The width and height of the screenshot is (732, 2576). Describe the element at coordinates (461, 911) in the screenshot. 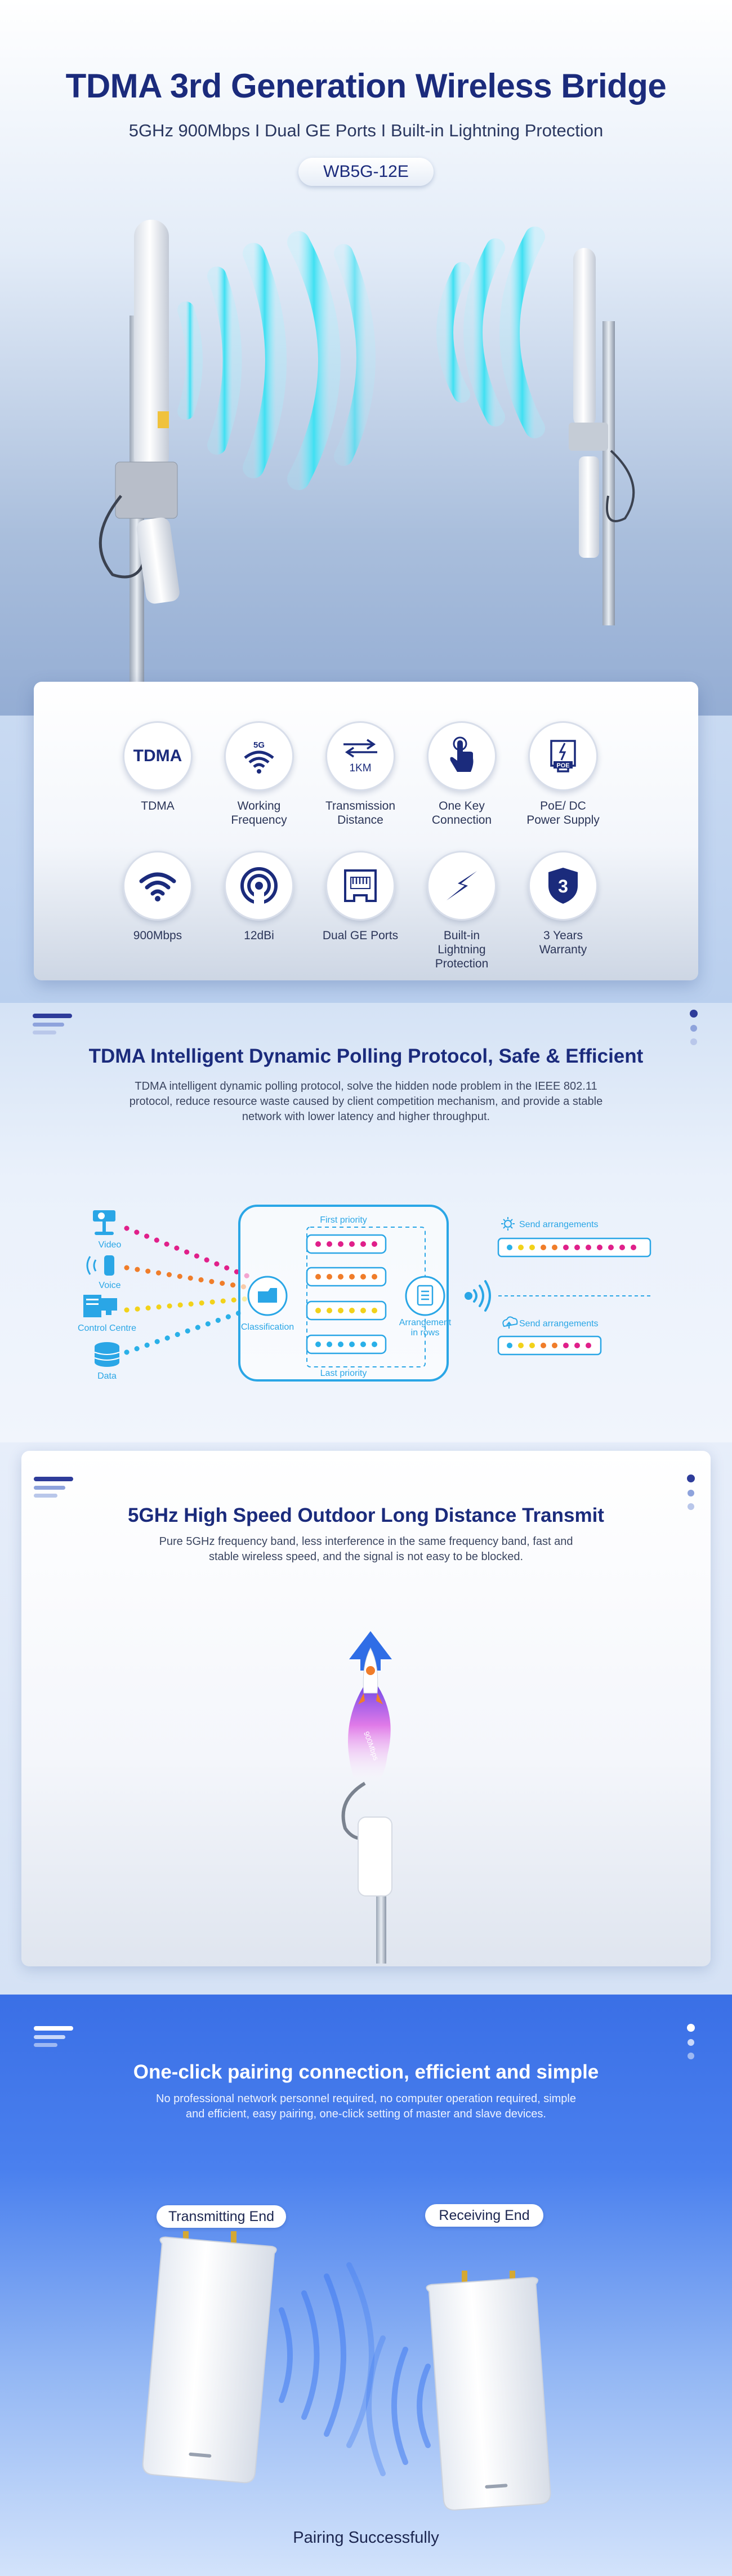

I see `feature-lightning: Built-in Lightning Protection` at that location.